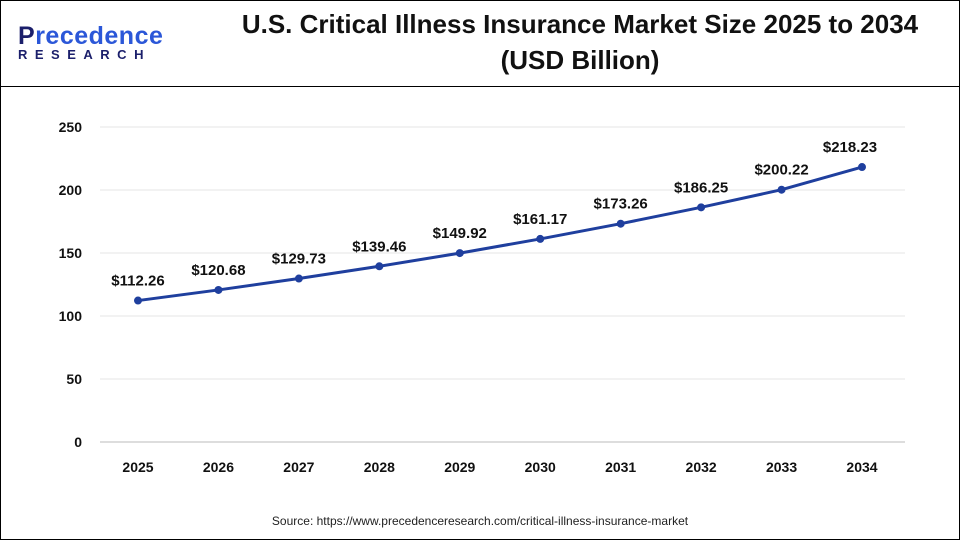 The height and width of the screenshot is (540, 960). Describe the element at coordinates (137, 281) in the screenshot. I see `data-label: $112.26` at that location.